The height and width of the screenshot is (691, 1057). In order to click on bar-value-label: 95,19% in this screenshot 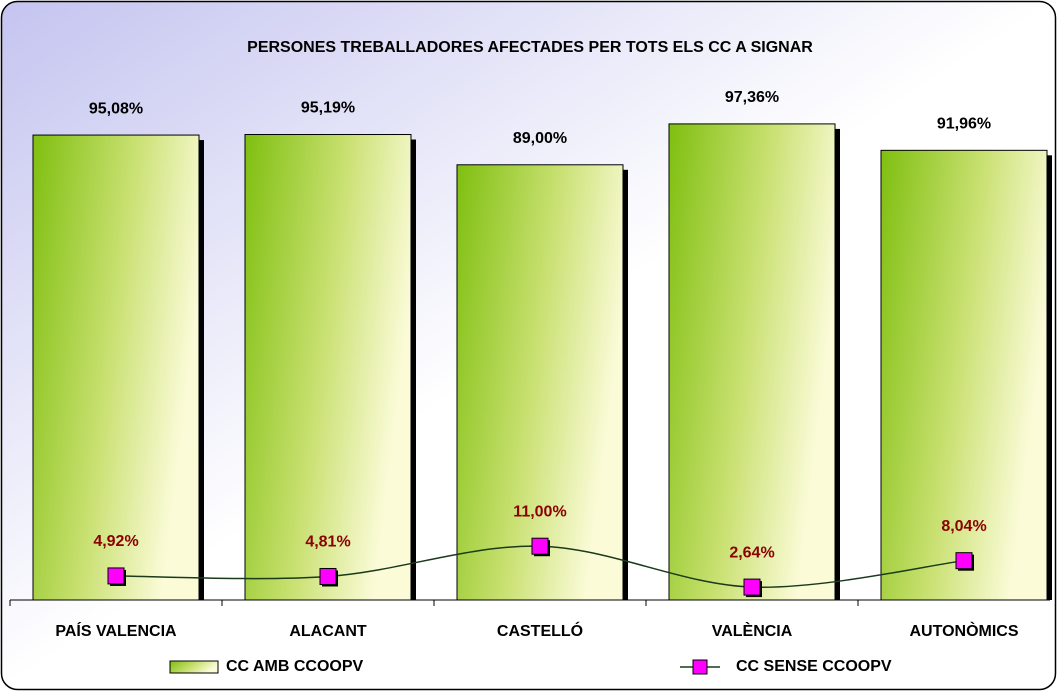, I will do `click(328, 108)`.